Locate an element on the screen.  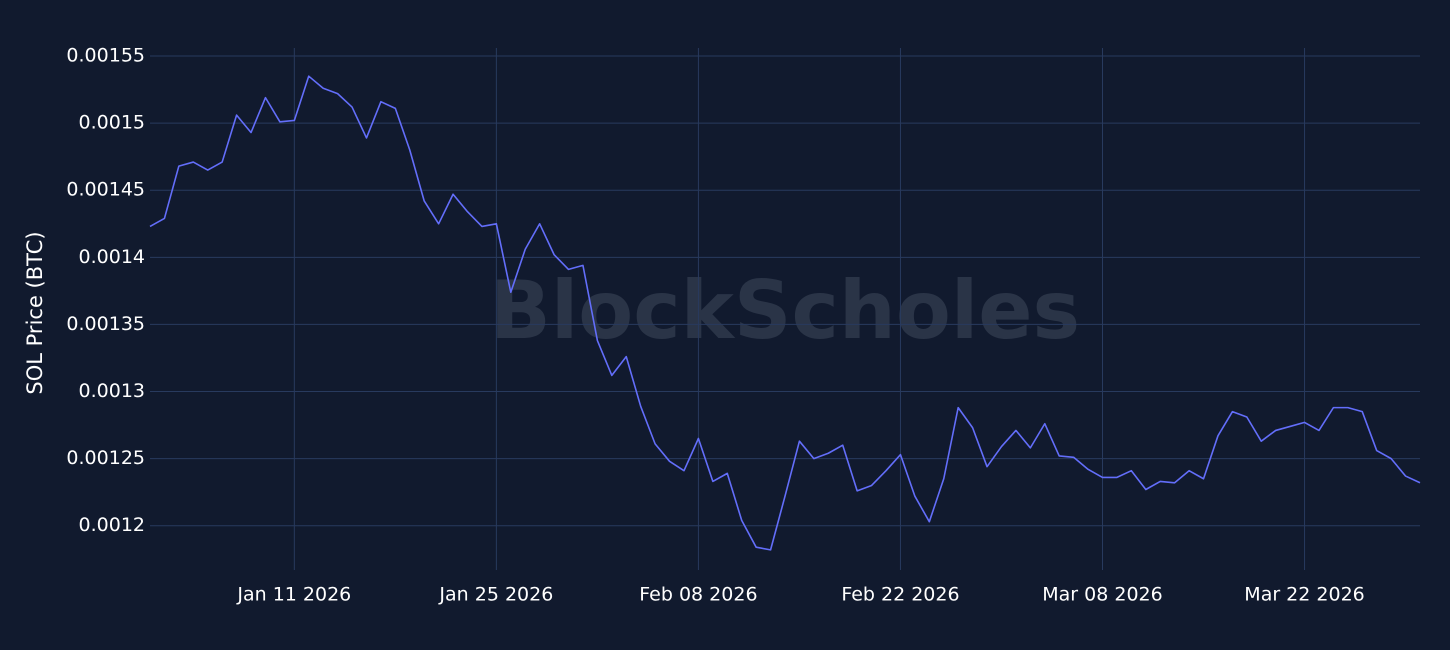
x-tick-label: Jan 11 2026 is located at coordinates (293, 595).